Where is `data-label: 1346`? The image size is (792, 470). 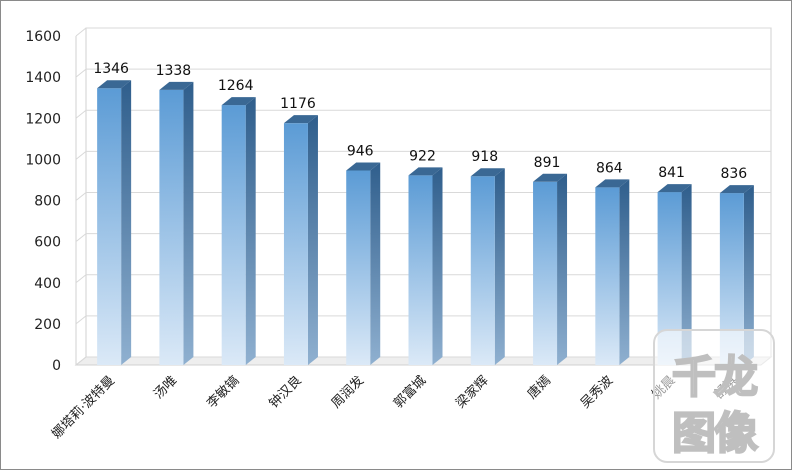 data-label: 1346 is located at coordinates (111, 69).